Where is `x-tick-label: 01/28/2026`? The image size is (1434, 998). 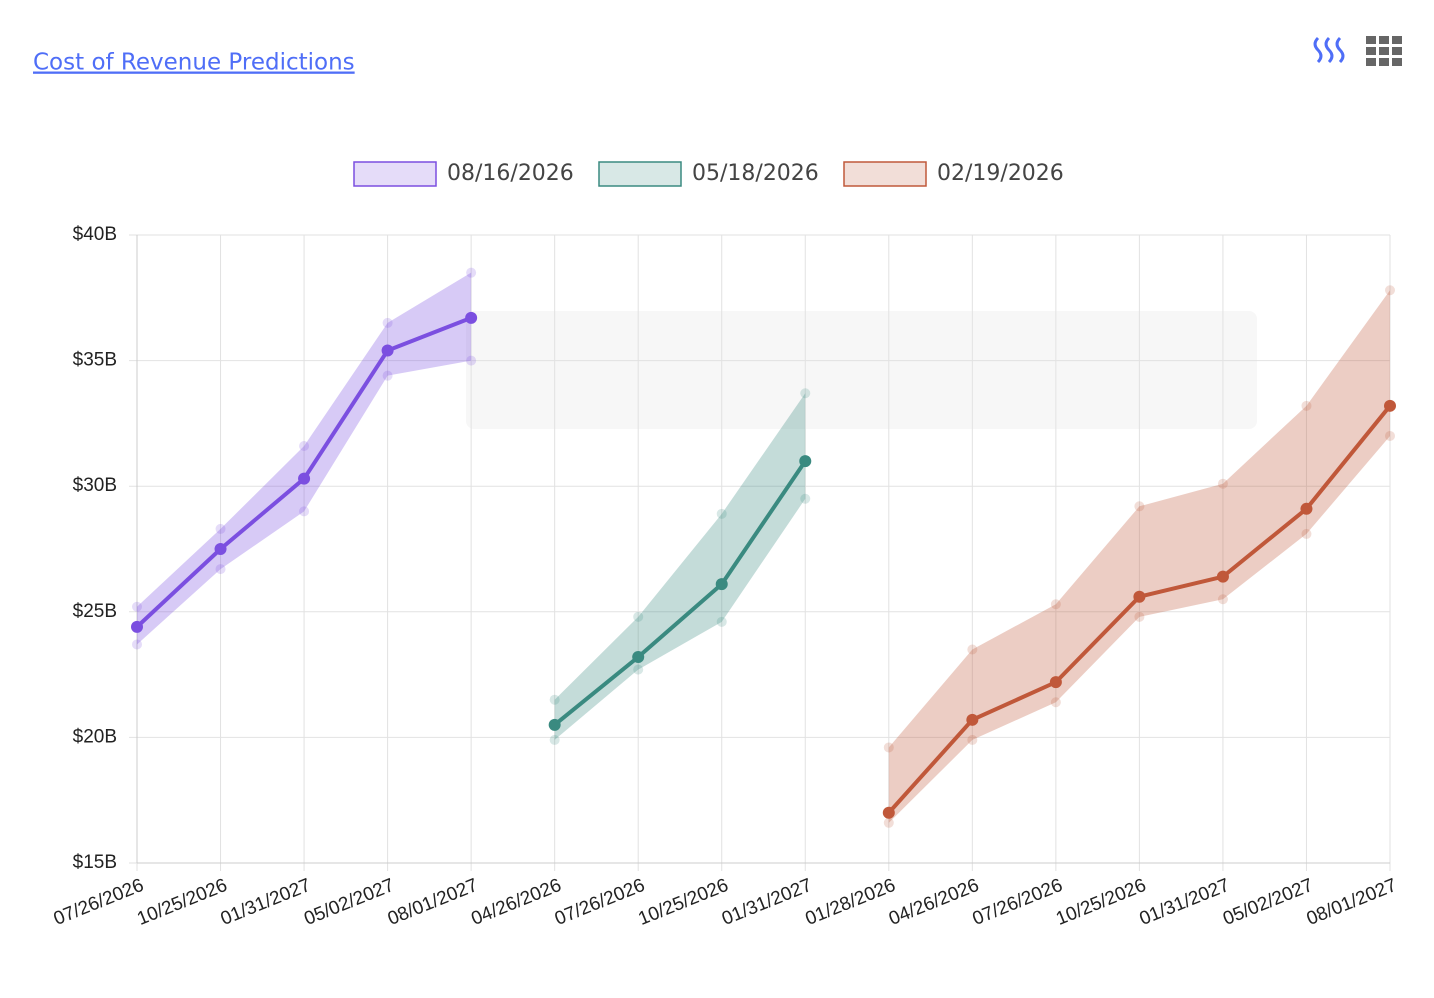
x-tick-label: 01/28/2026 is located at coordinates (851, 902).